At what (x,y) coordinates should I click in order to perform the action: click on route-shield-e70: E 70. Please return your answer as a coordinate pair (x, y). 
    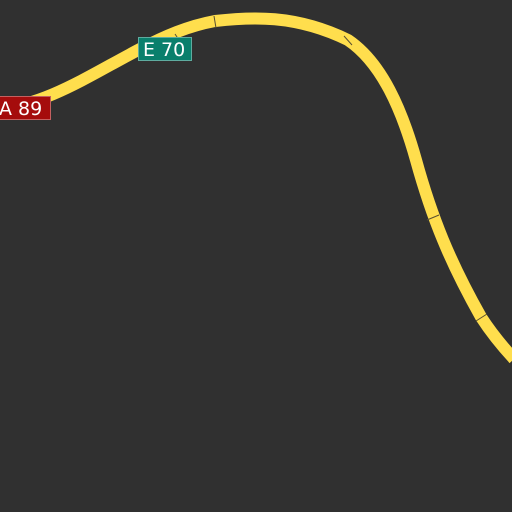
    Looking at the image, I should click on (165, 49).